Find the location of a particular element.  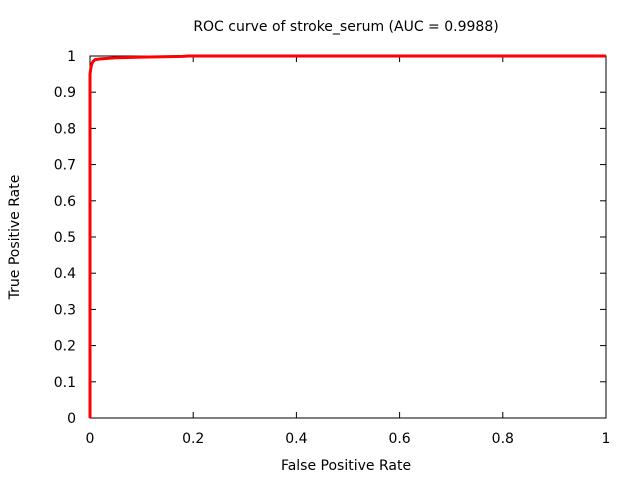

y-tick-label: 0.6 is located at coordinates (65, 202).